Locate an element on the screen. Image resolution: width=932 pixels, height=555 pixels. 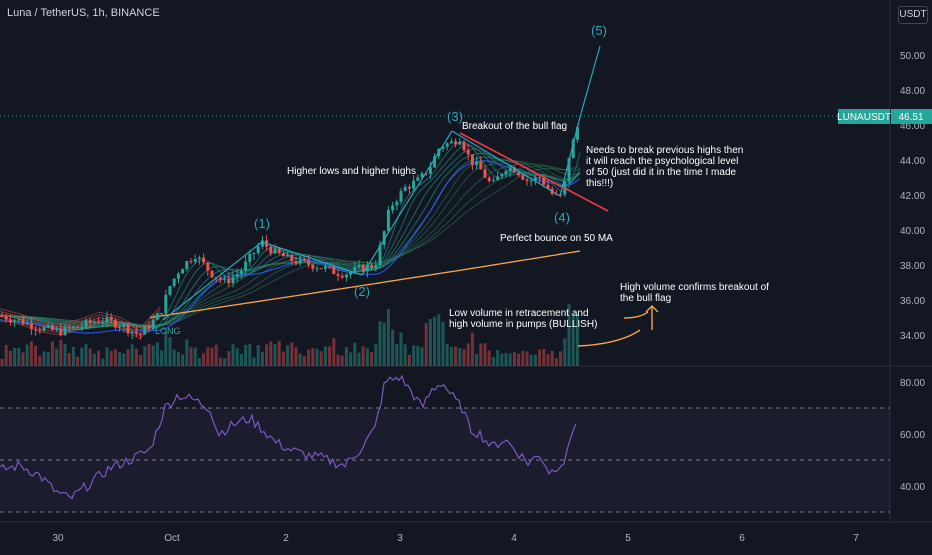
needs-break-line-1: Needs to break previous highs then is located at coordinates (664, 150).